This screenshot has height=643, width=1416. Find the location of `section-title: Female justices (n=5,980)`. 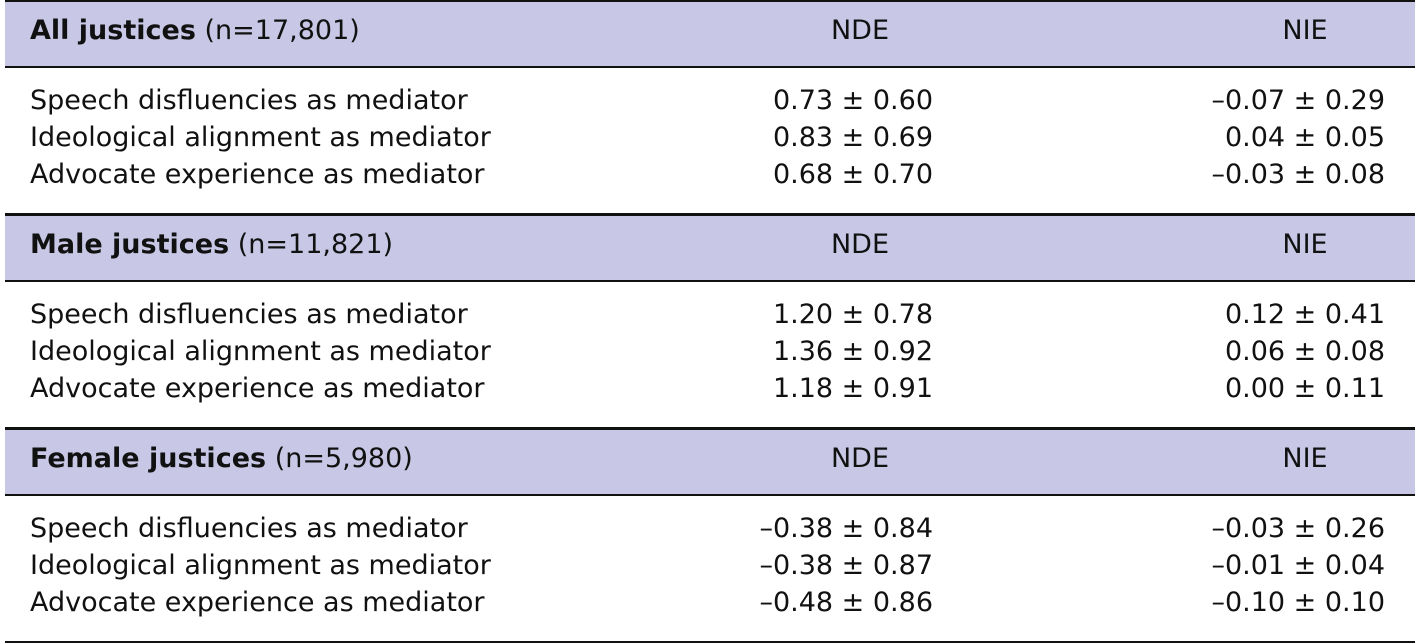

section-title: Female justices (n=5,980) is located at coordinates (221, 458).